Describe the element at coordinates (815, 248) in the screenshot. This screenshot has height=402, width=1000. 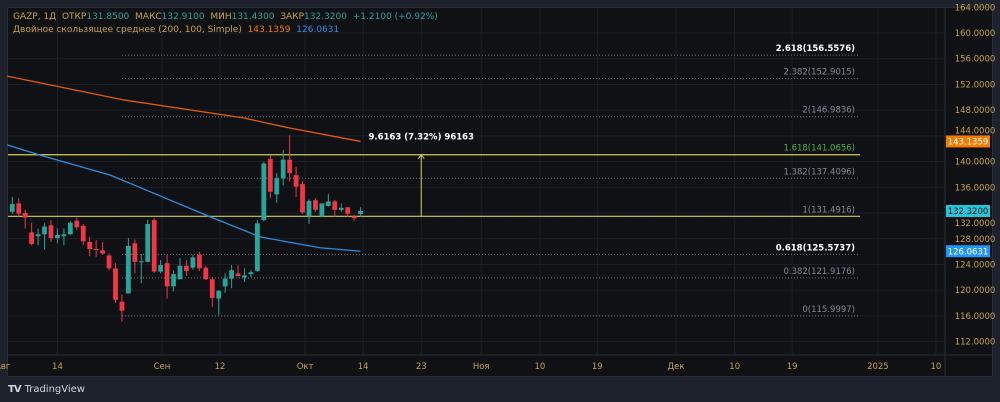
I see `fib-level-label: 0.618(125.5737)` at that location.